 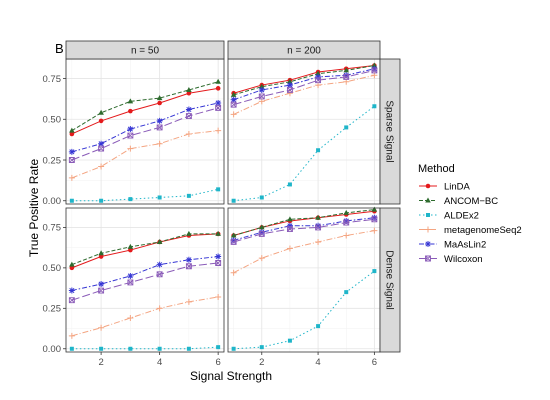 I want to click on series-linda, so click(x=145, y=111).